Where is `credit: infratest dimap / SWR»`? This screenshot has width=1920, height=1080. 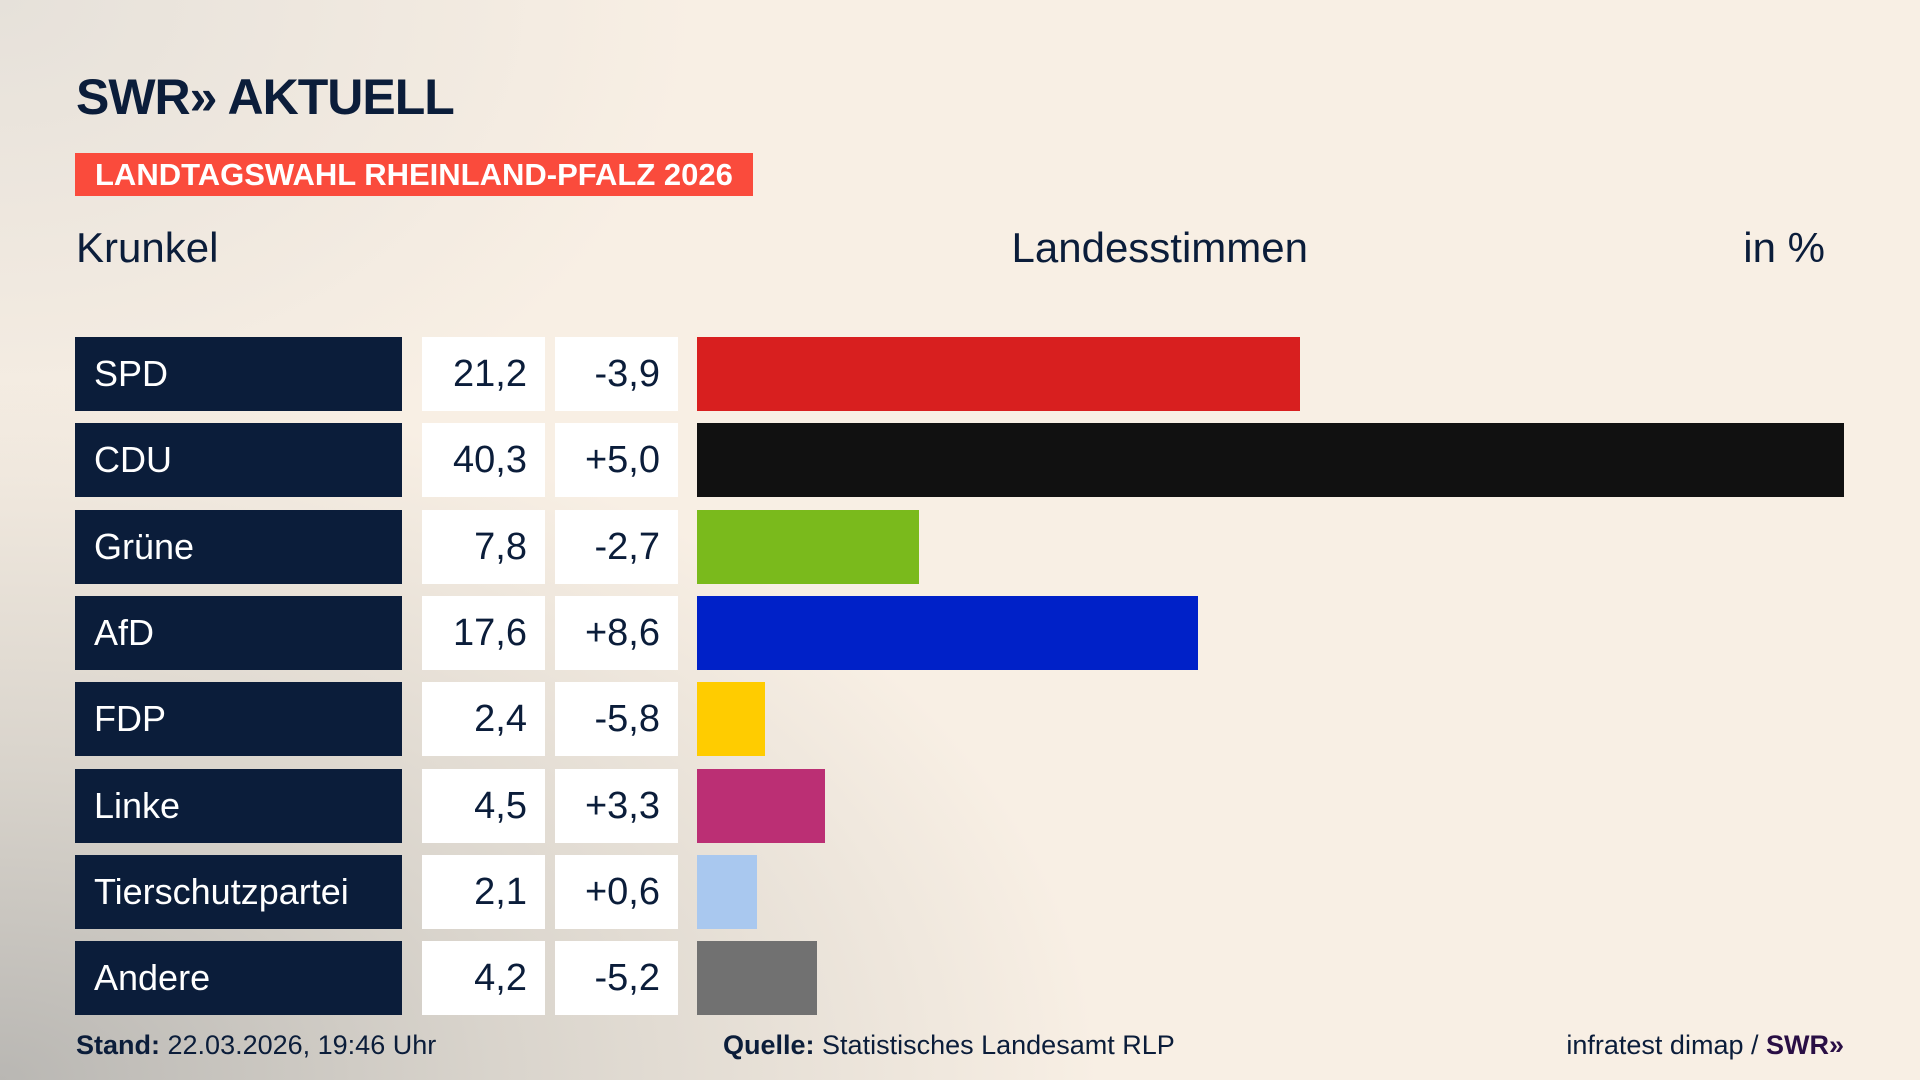
credit: infratest dimap / SWR» is located at coordinates (1705, 1045).